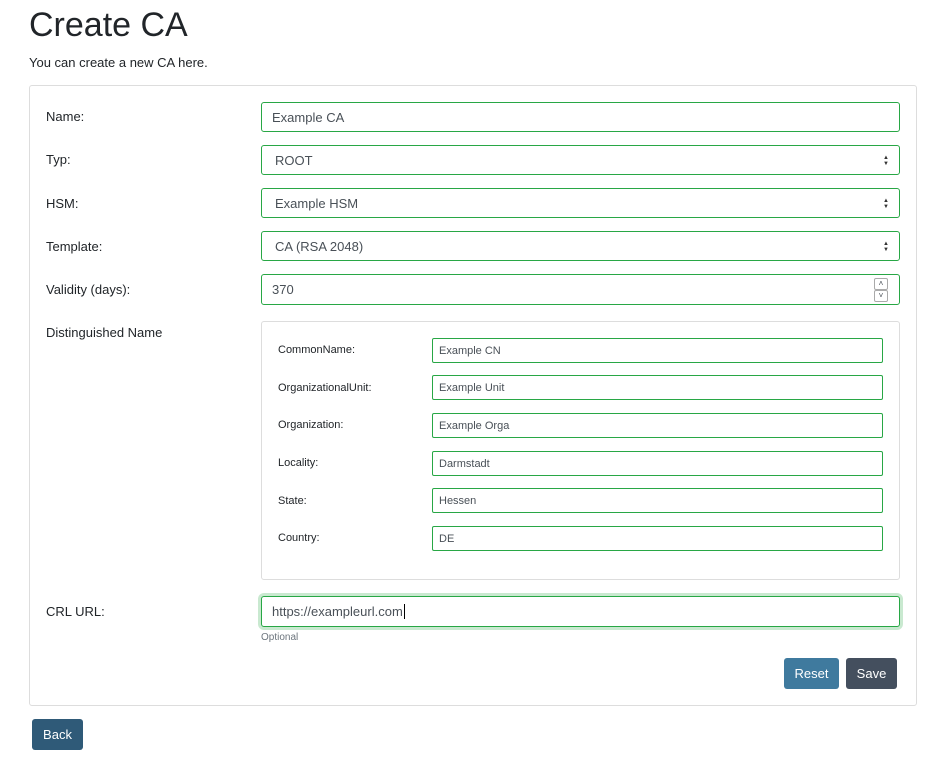 This screenshot has width=946, height=767. Describe the element at coordinates (580, 246) in the screenshot. I see `template-select: CA (RSA 2048) ▲ ▼` at that location.